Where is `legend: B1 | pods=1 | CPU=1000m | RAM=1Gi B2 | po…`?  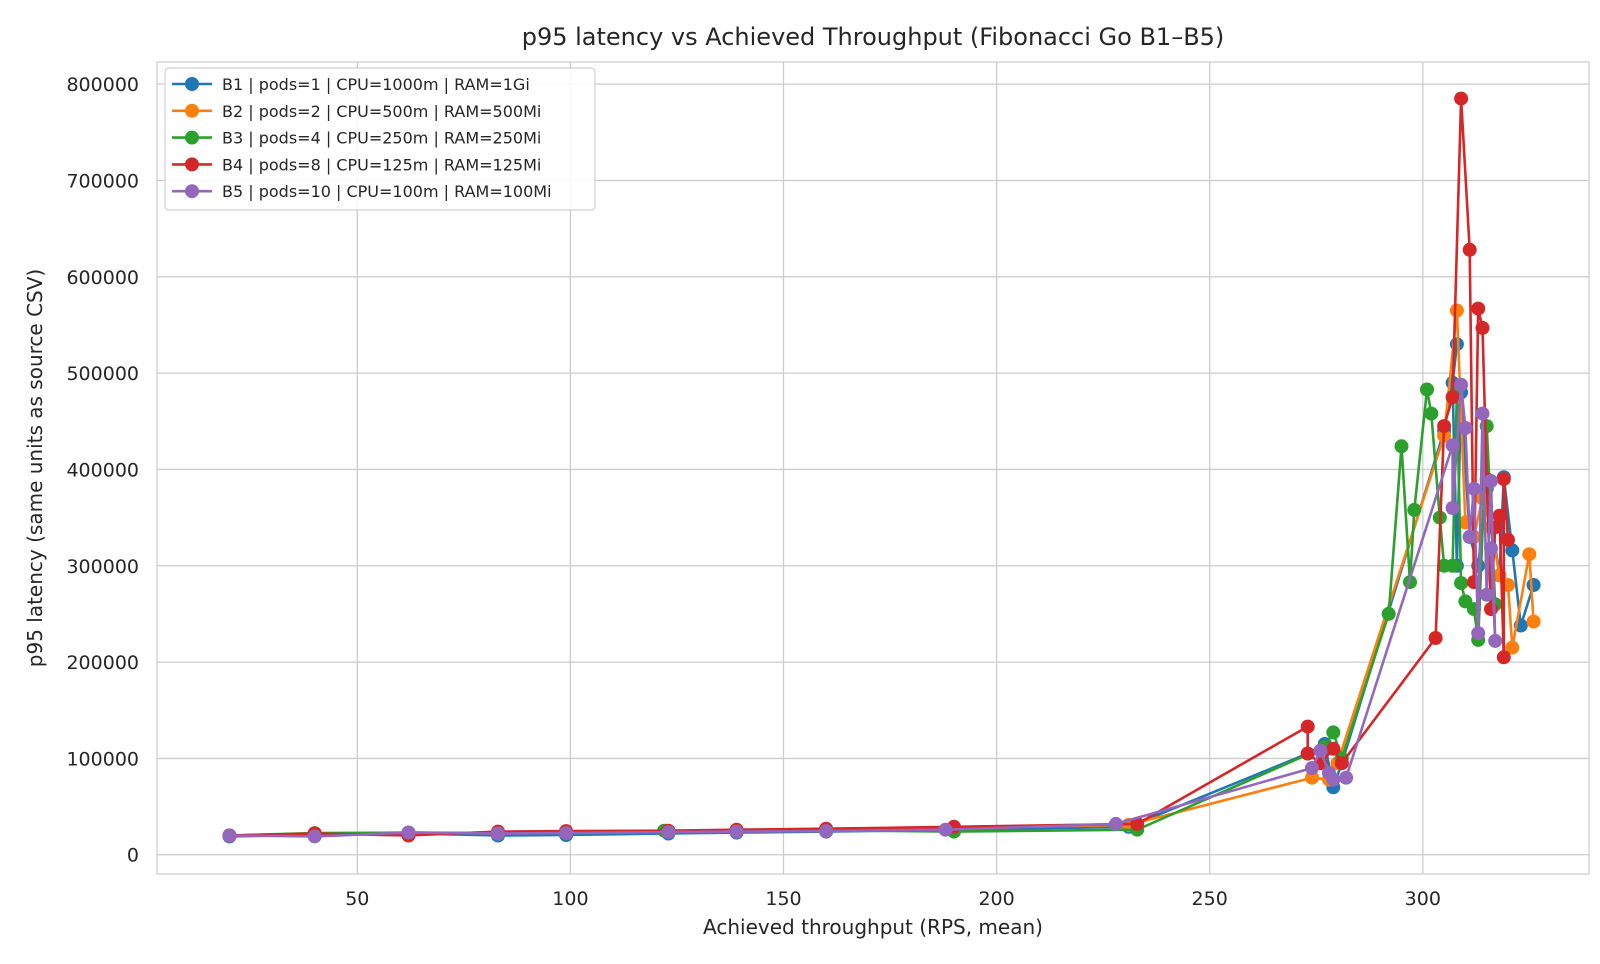
legend: B1 | pods=1 | CPU=1000m | RAM=1Gi B2 | po… is located at coordinates (380, 139).